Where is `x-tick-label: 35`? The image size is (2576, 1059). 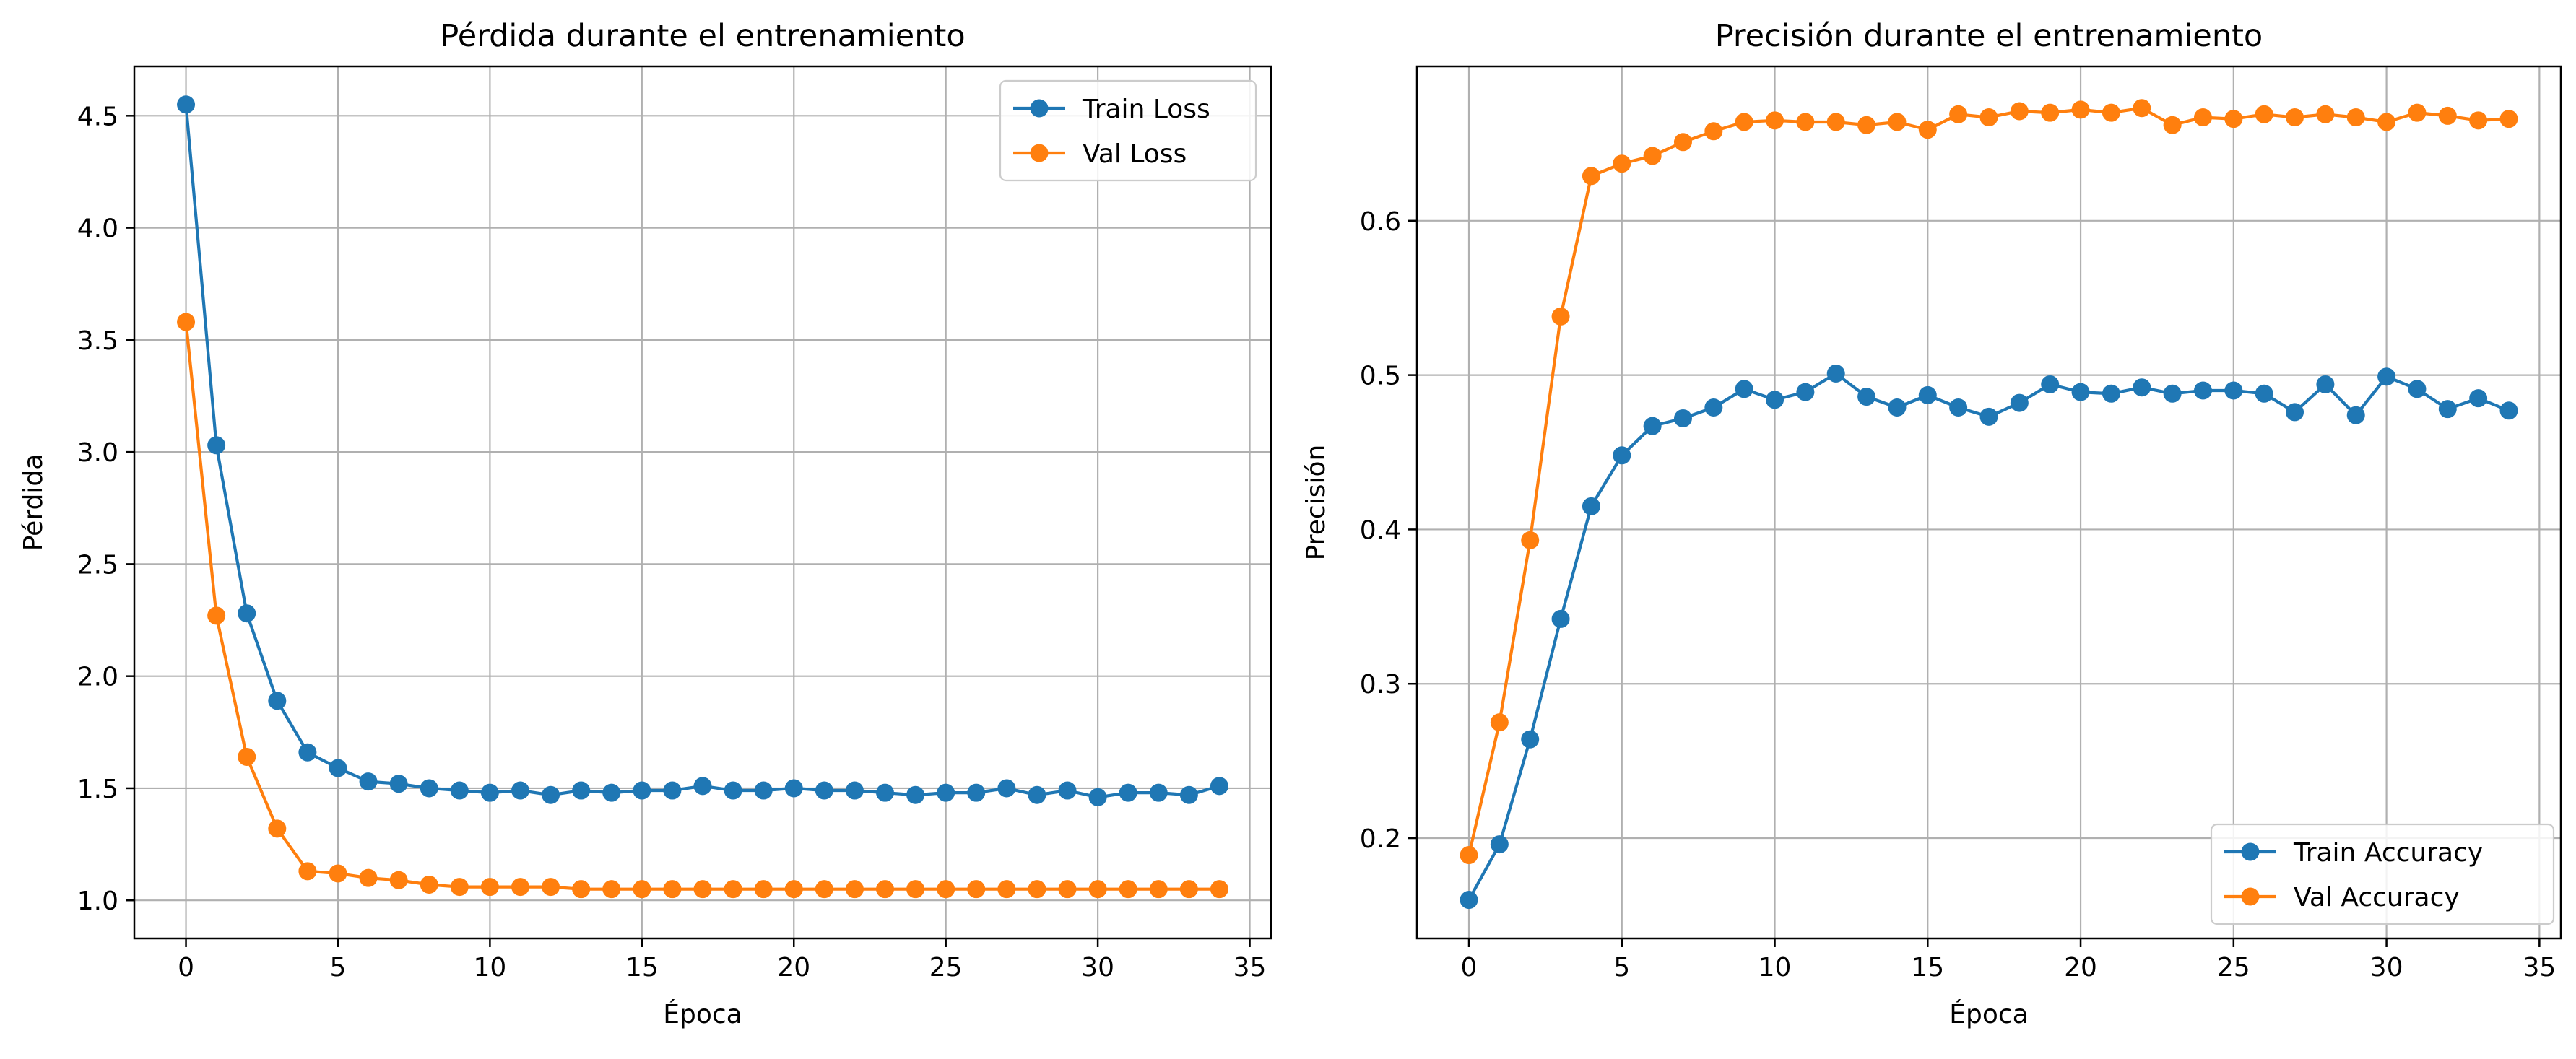 x-tick-label: 35 is located at coordinates (1250, 967).